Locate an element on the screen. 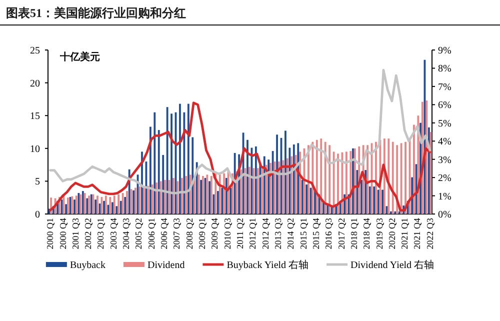 The height and width of the screenshot is (321, 500). legend-label: Dividend is located at coordinates (166, 265).